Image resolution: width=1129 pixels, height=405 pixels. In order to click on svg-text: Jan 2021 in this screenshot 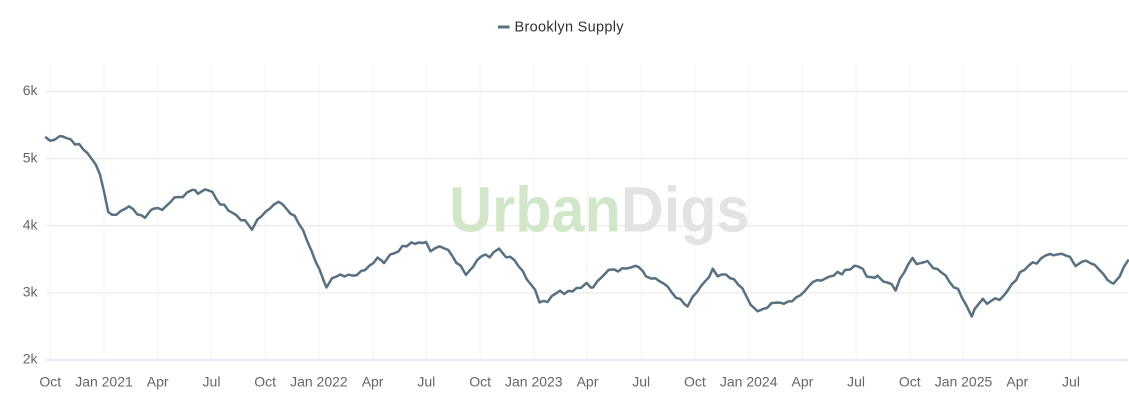, I will do `click(104, 382)`.